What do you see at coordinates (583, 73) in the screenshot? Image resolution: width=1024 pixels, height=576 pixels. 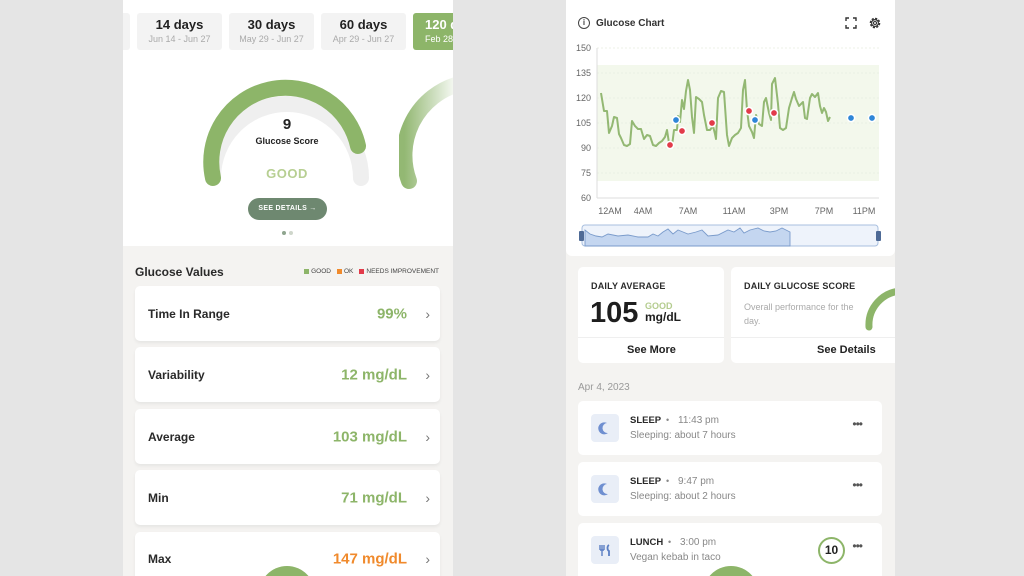 I see `y-tick: 135` at bounding box center [583, 73].